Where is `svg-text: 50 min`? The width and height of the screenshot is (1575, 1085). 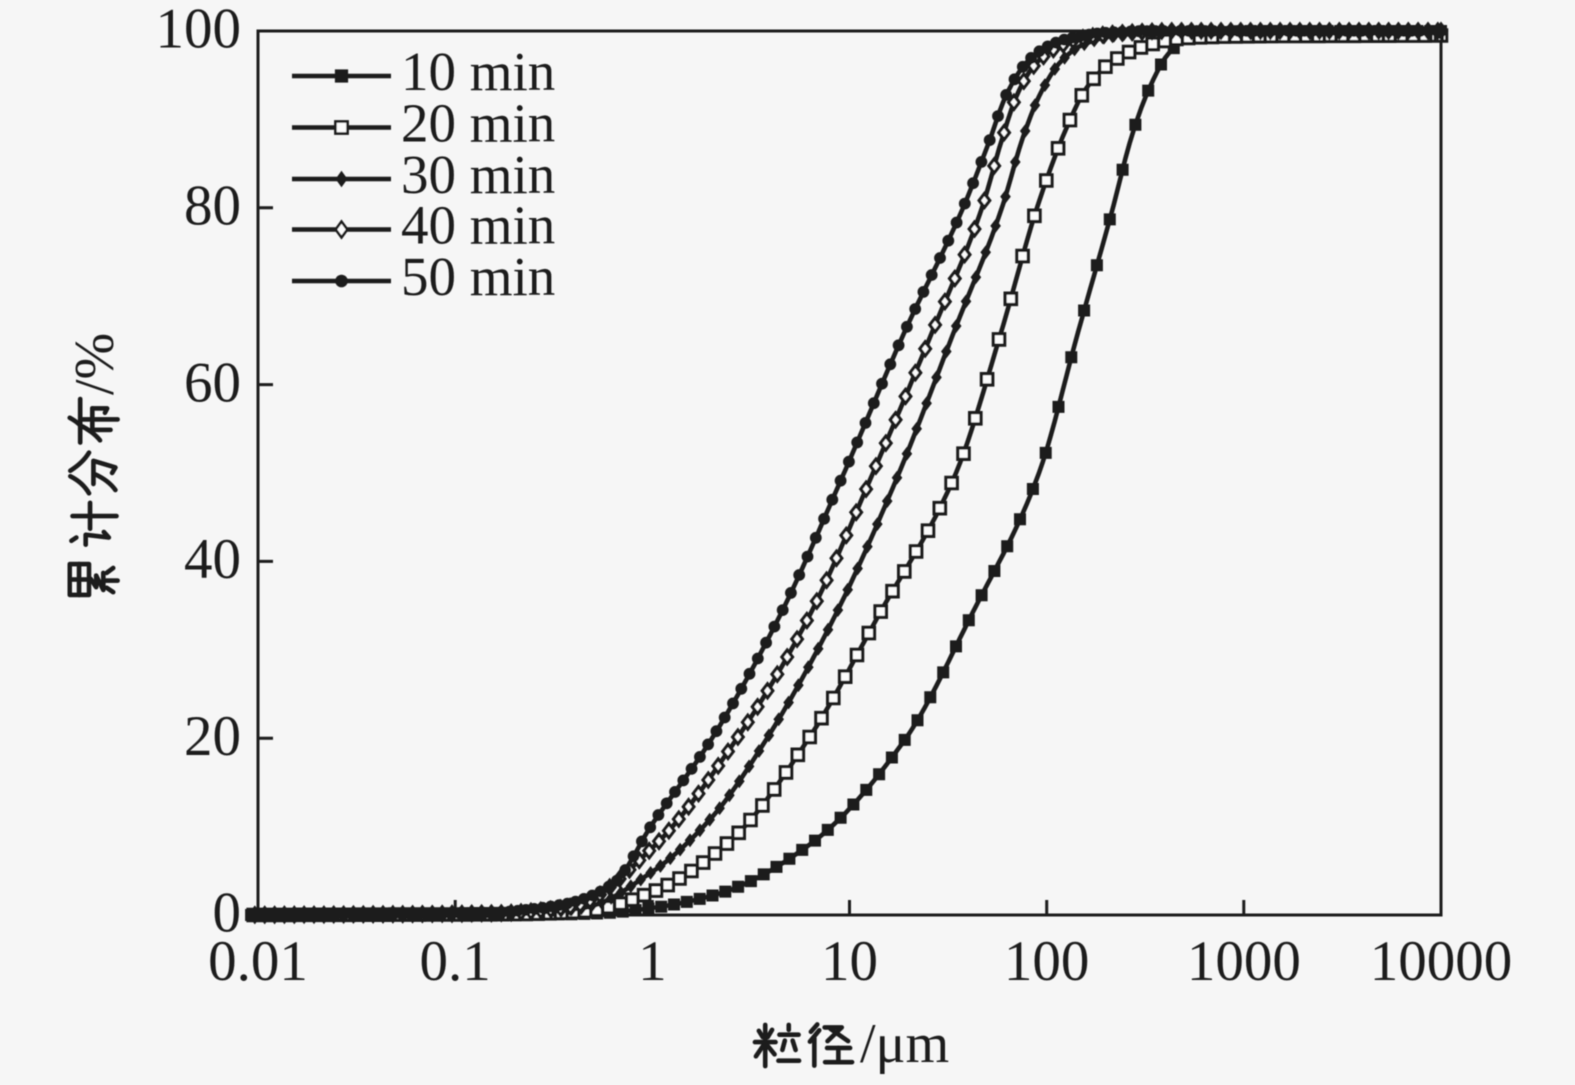 svg-text: 50 min is located at coordinates (478, 276).